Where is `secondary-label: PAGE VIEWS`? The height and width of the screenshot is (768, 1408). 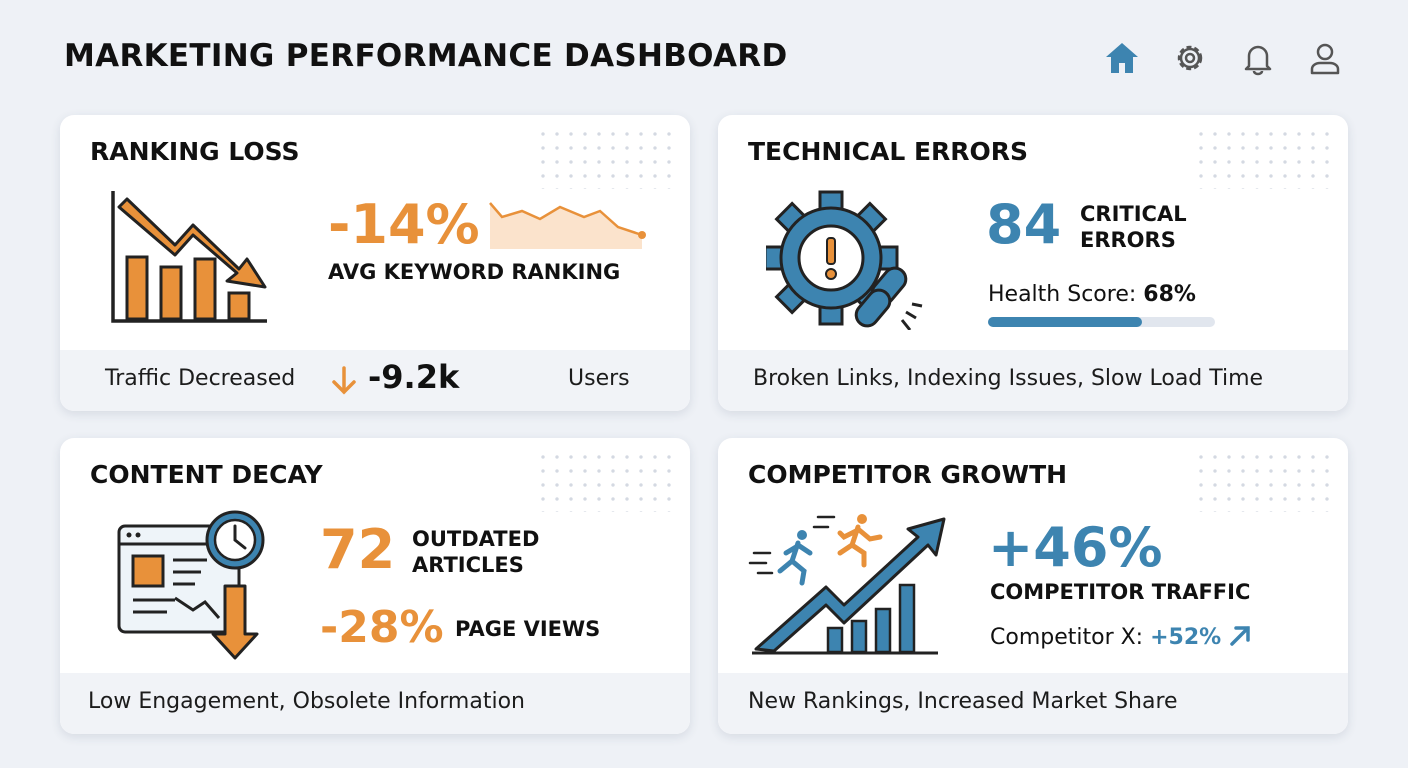 secondary-label: PAGE VIEWS is located at coordinates (528, 629).